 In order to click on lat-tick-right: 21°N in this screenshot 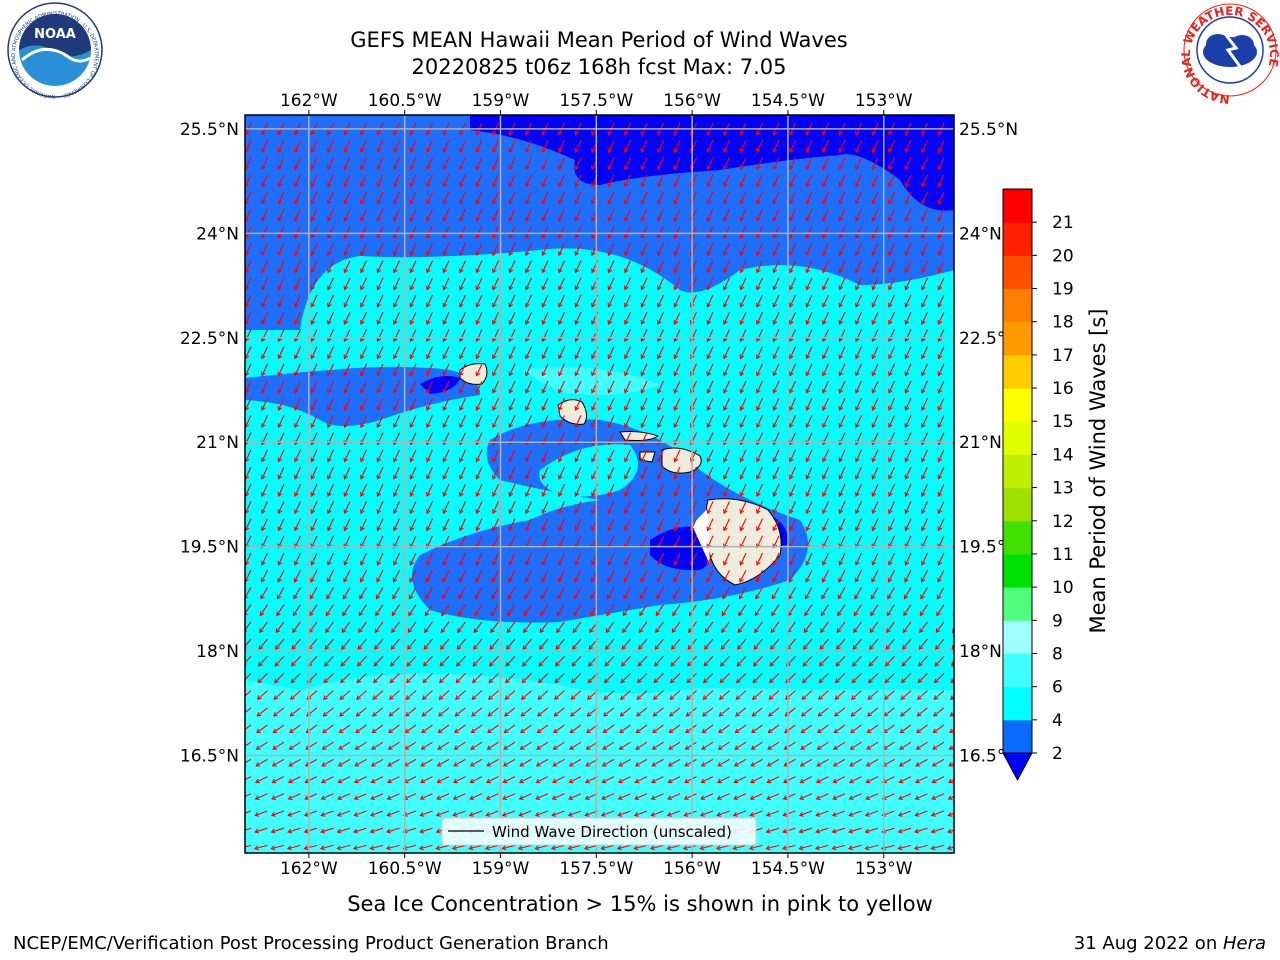, I will do `click(980, 443)`.